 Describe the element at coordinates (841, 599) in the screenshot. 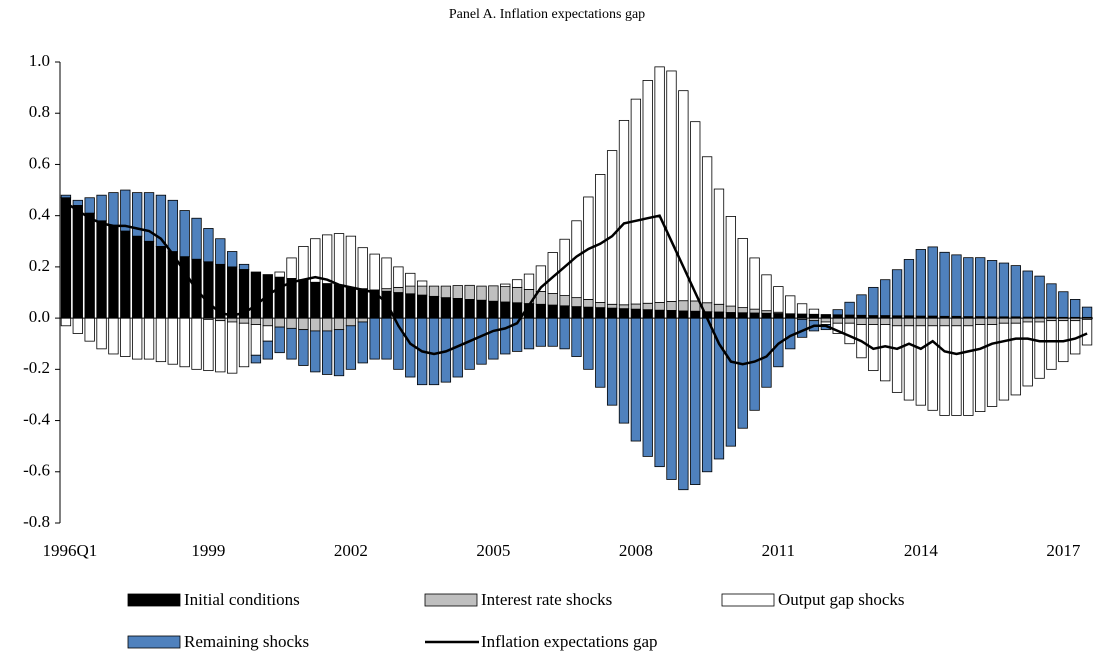

I see `legend-label: Output gap shocks` at that location.